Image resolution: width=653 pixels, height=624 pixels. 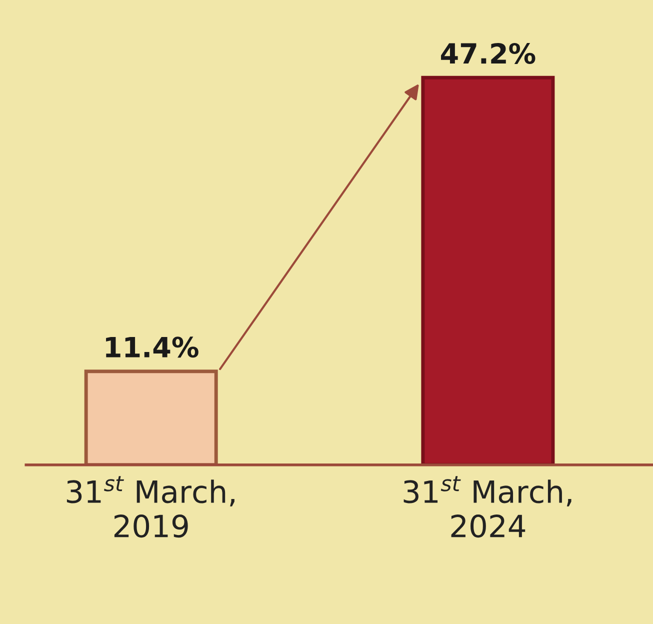 I want to click on x-tick-label: 31$^{st}$ March, 2024, so click(x=488, y=507).